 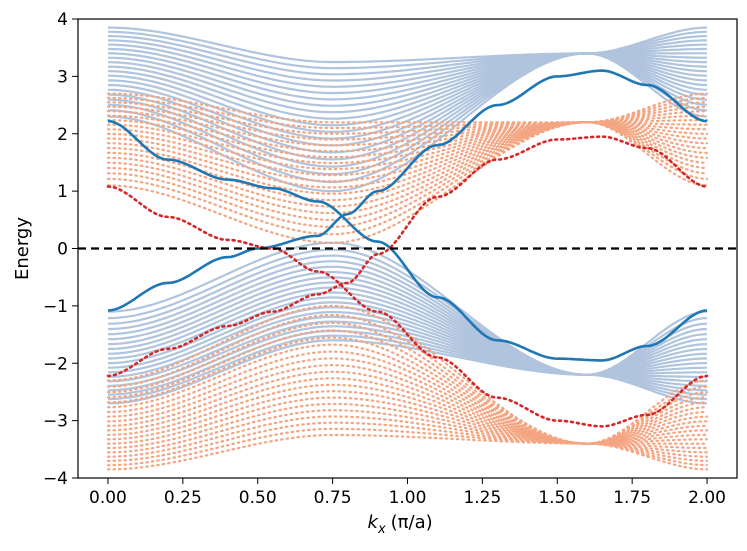 I want to click on y-tick-label: −4, so click(x=55, y=479).